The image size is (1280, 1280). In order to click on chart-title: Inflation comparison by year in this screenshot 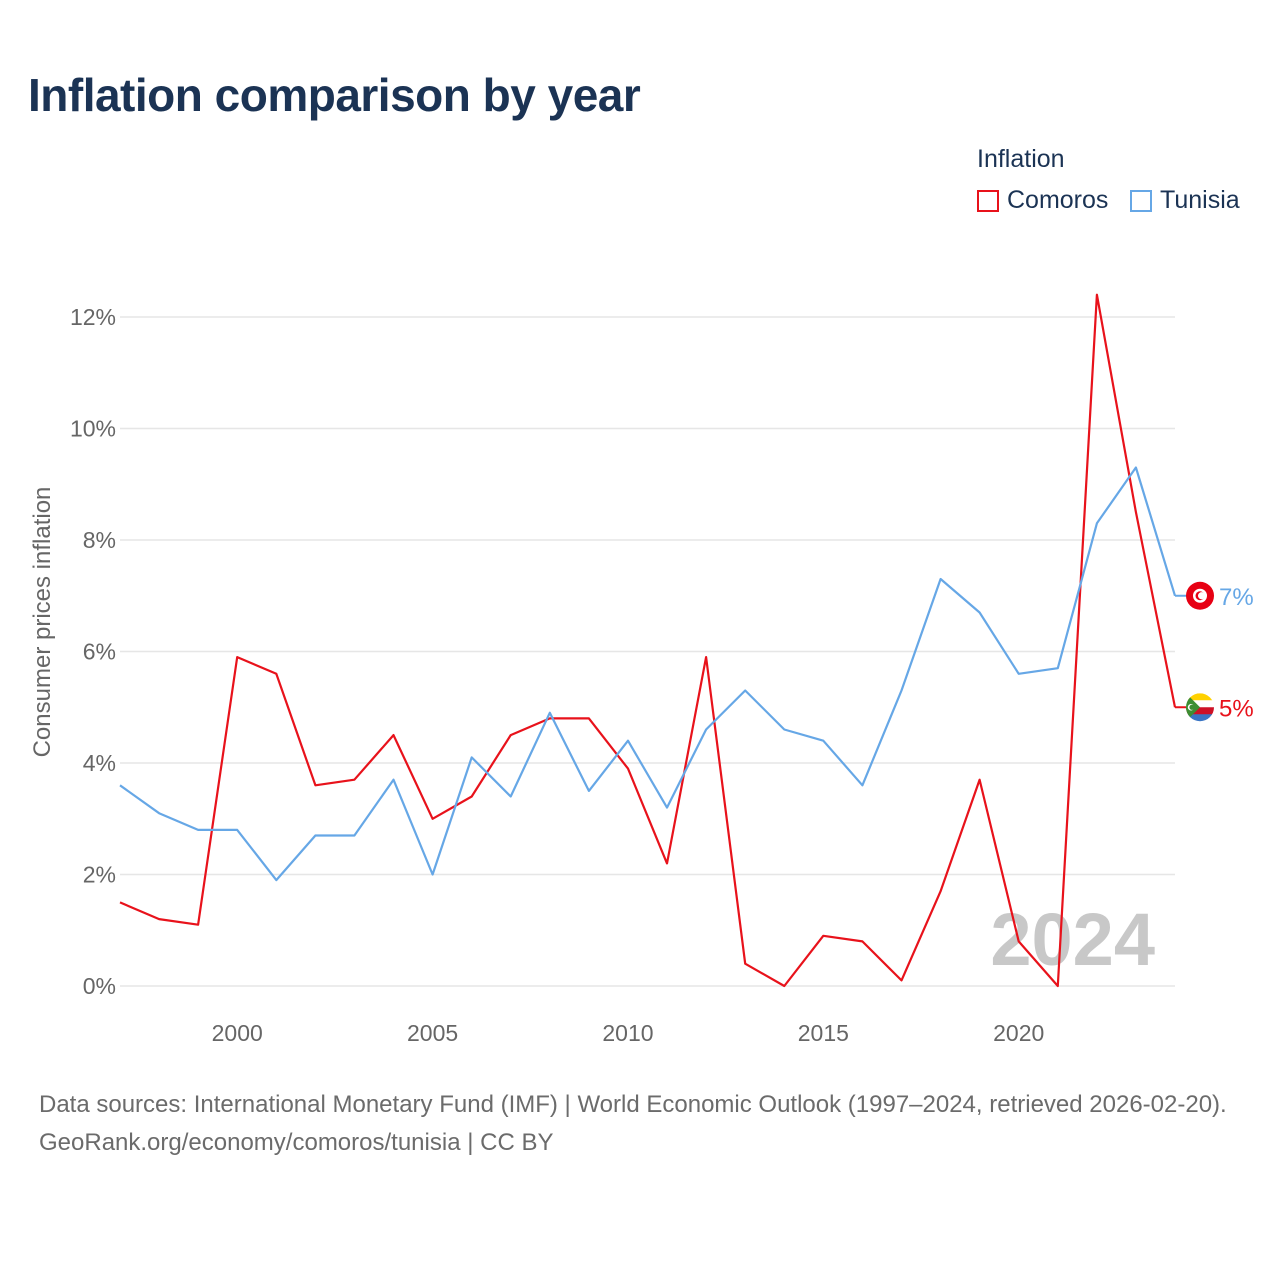, I will do `click(334, 95)`.